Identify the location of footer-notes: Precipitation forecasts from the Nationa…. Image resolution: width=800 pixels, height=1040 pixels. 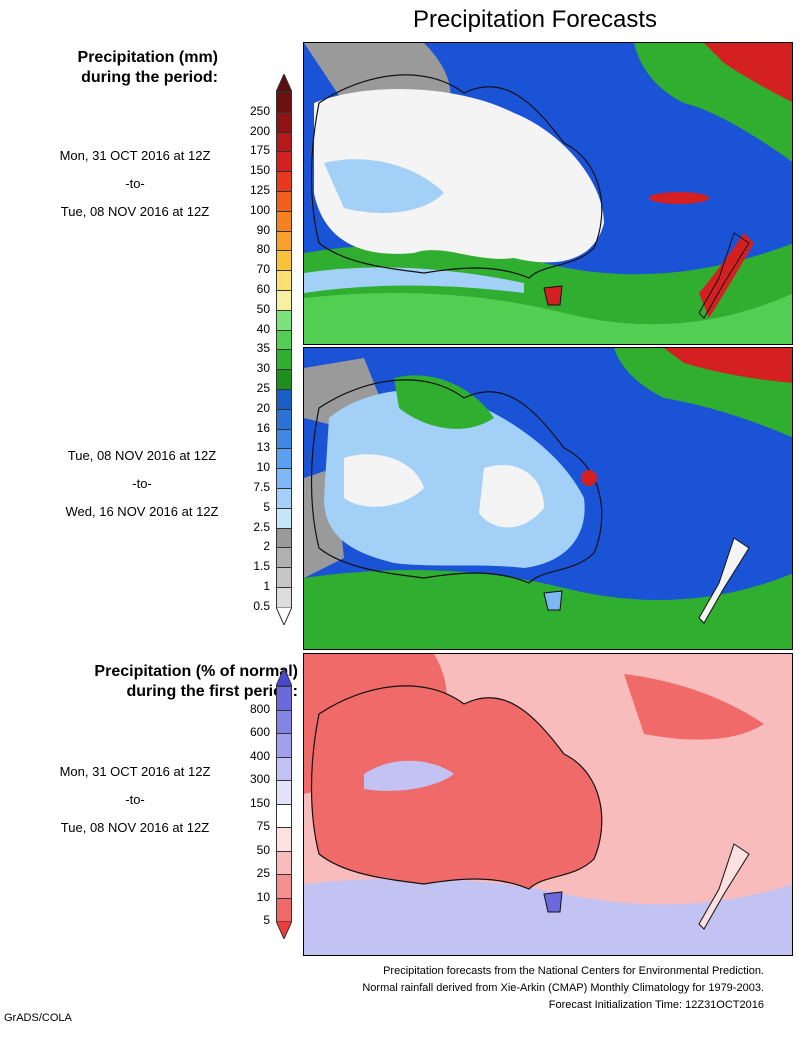
(532, 988).